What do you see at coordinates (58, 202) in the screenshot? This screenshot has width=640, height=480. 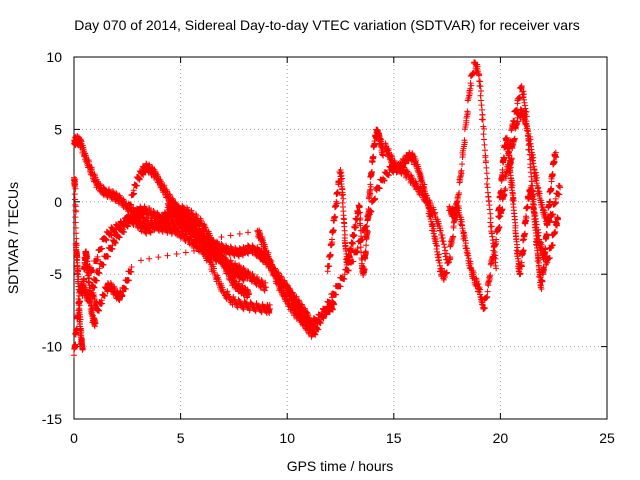 I see `y-tick-label: 0` at bounding box center [58, 202].